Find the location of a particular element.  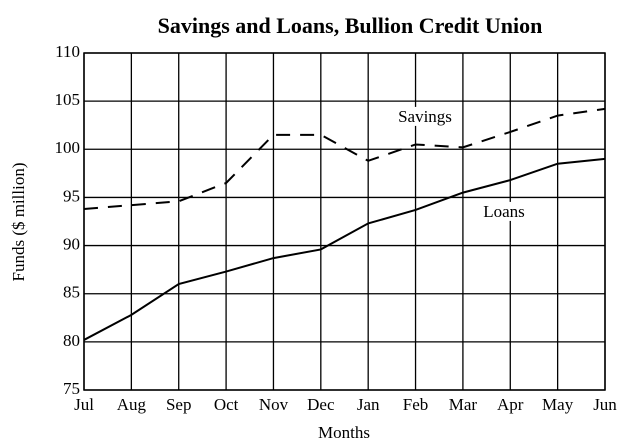

series-label: Savings is located at coordinates (425, 116).